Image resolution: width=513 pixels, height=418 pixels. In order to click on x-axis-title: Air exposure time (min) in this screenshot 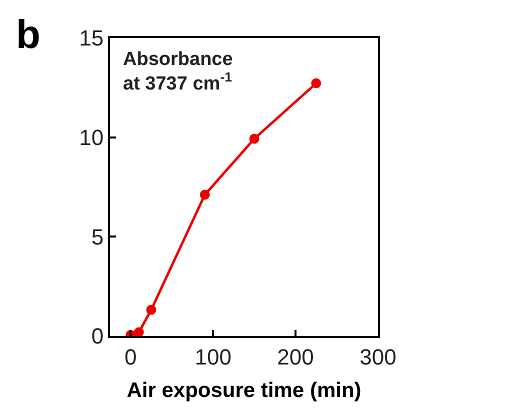, I will do `click(244, 390)`.